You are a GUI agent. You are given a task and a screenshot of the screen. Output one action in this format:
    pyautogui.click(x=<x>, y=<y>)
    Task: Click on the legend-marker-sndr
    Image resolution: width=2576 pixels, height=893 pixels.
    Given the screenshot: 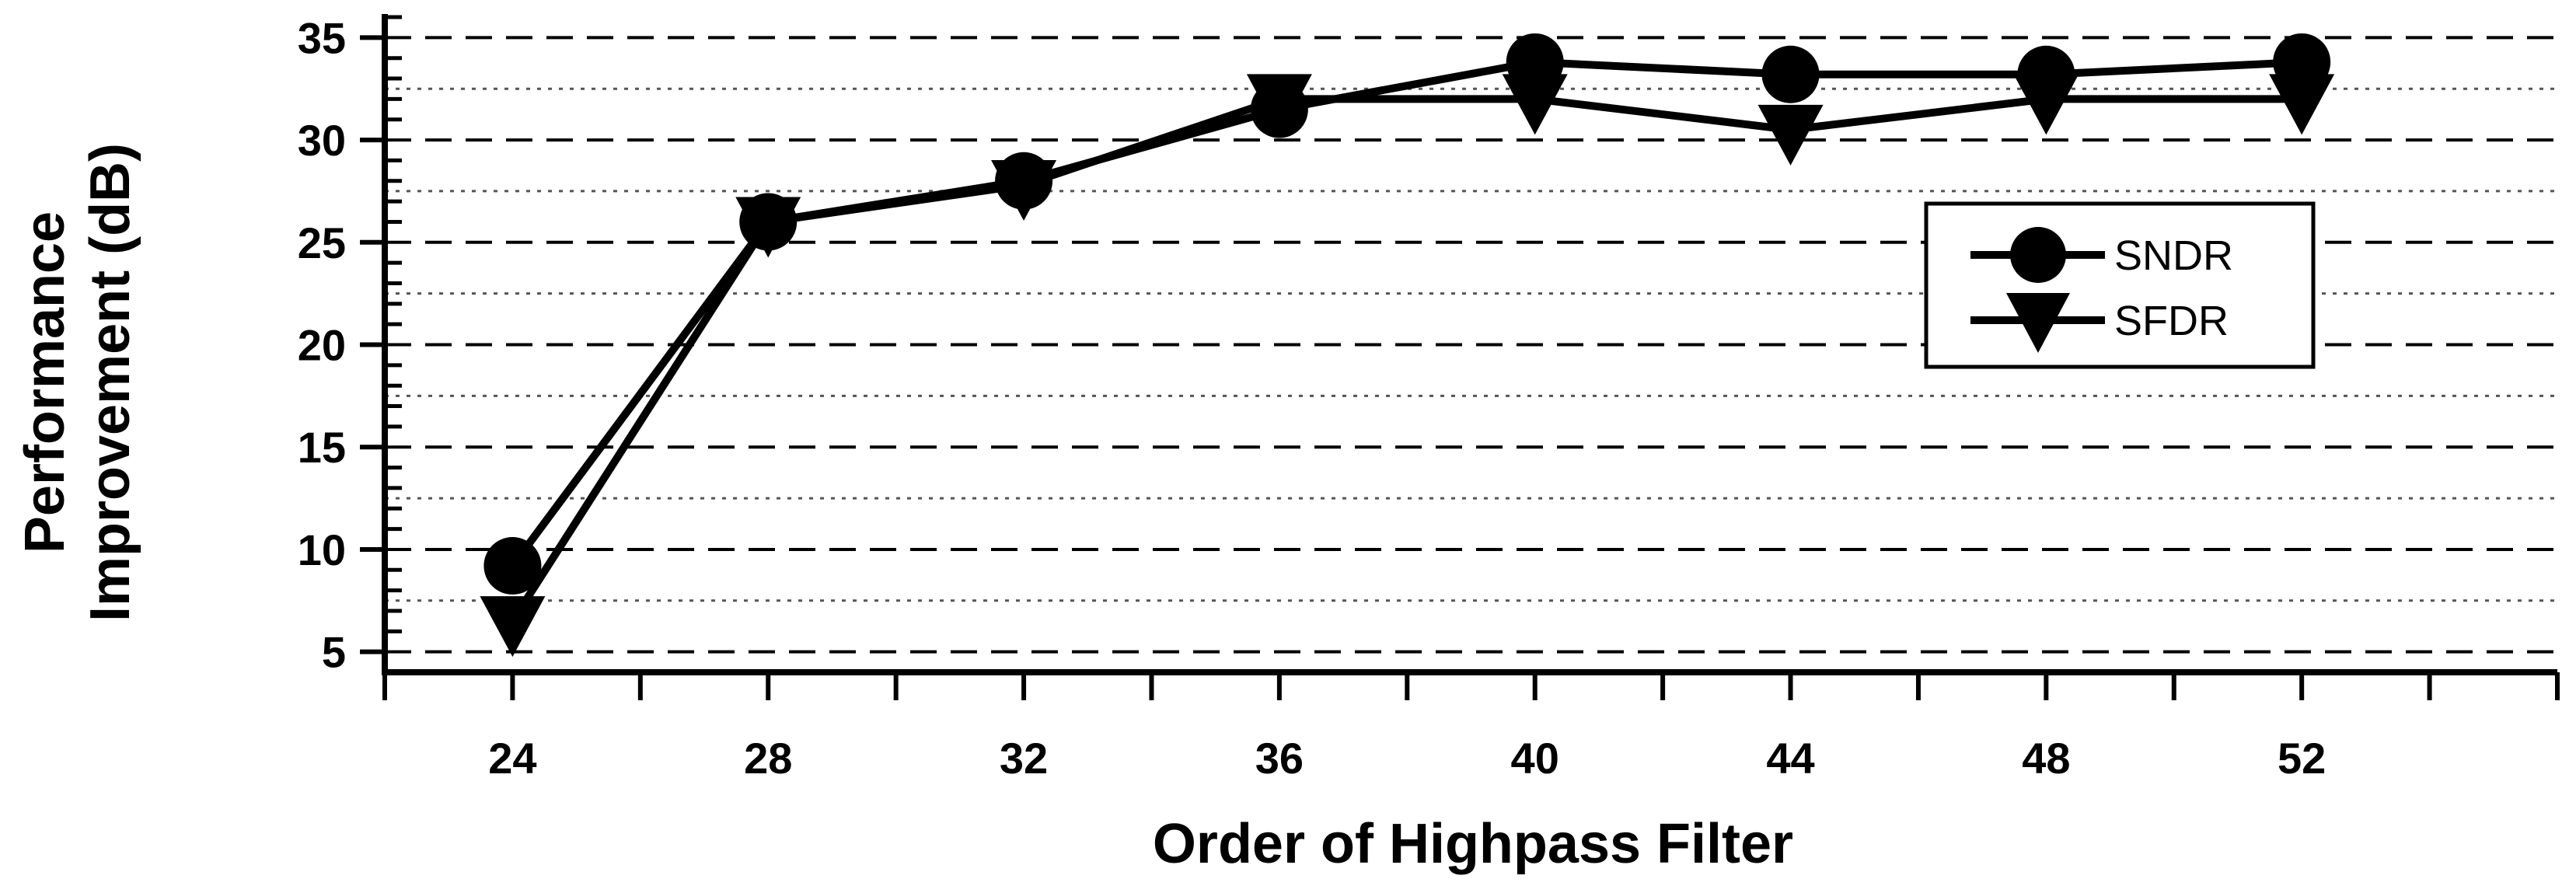 What is the action you would take?
    pyautogui.click(x=2038, y=255)
    